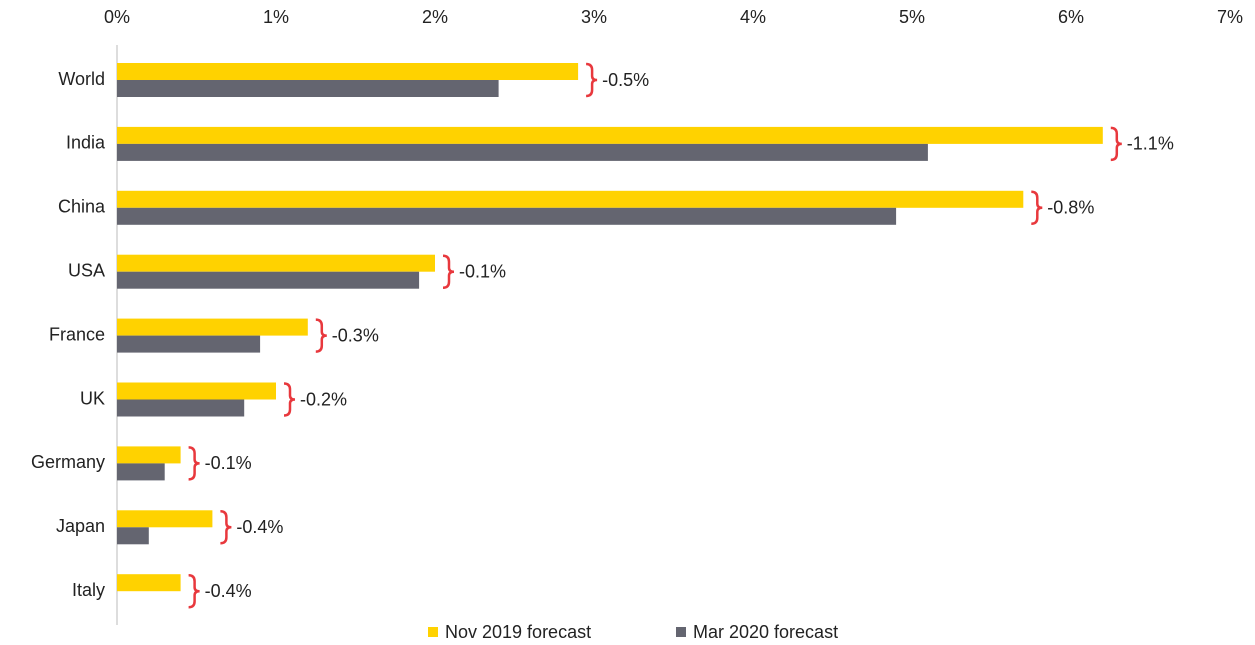  Describe the element at coordinates (518, 632) in the screenshot. I see `legend-label: Nov 2019 forecast` at that location.